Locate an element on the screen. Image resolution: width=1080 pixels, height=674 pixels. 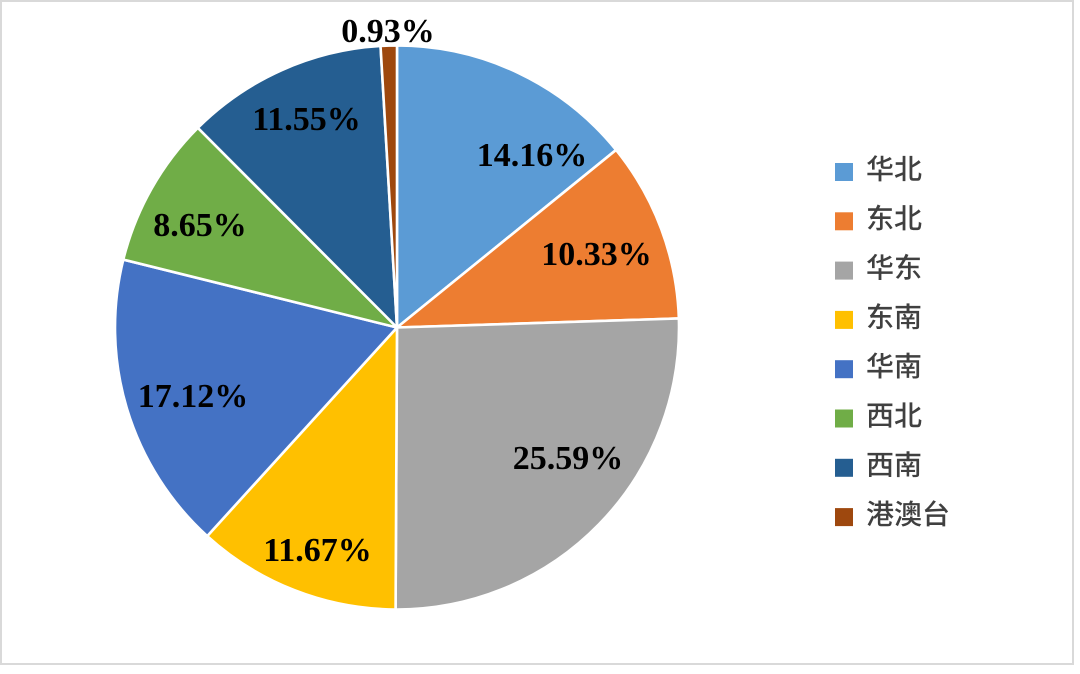
svg-text: 11.67% is located at coordinates (317, 550).